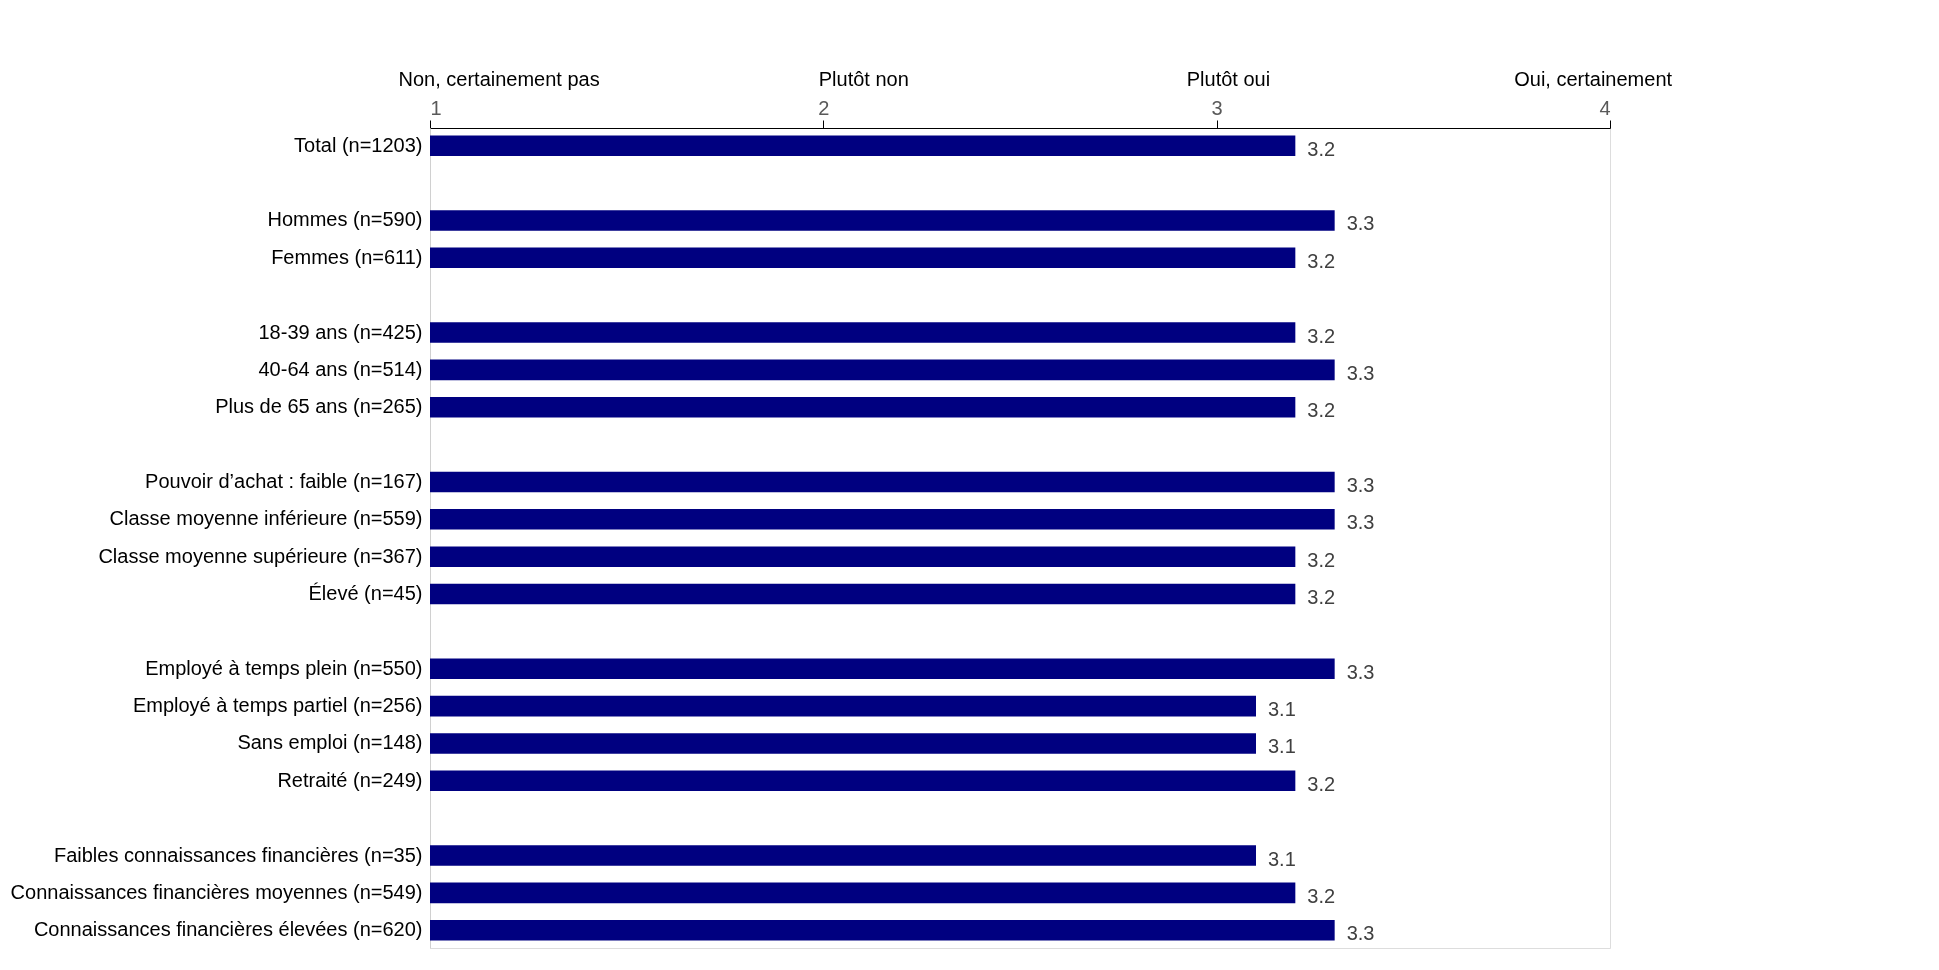 Image resolution: width=1939 pixels, height=970 pixels. What do you see at coordinates (216, 891) in the screenshot?
I see `y-tick-label: Connaissances financières moyennes (n=549)` at bounding box center [216, 891].